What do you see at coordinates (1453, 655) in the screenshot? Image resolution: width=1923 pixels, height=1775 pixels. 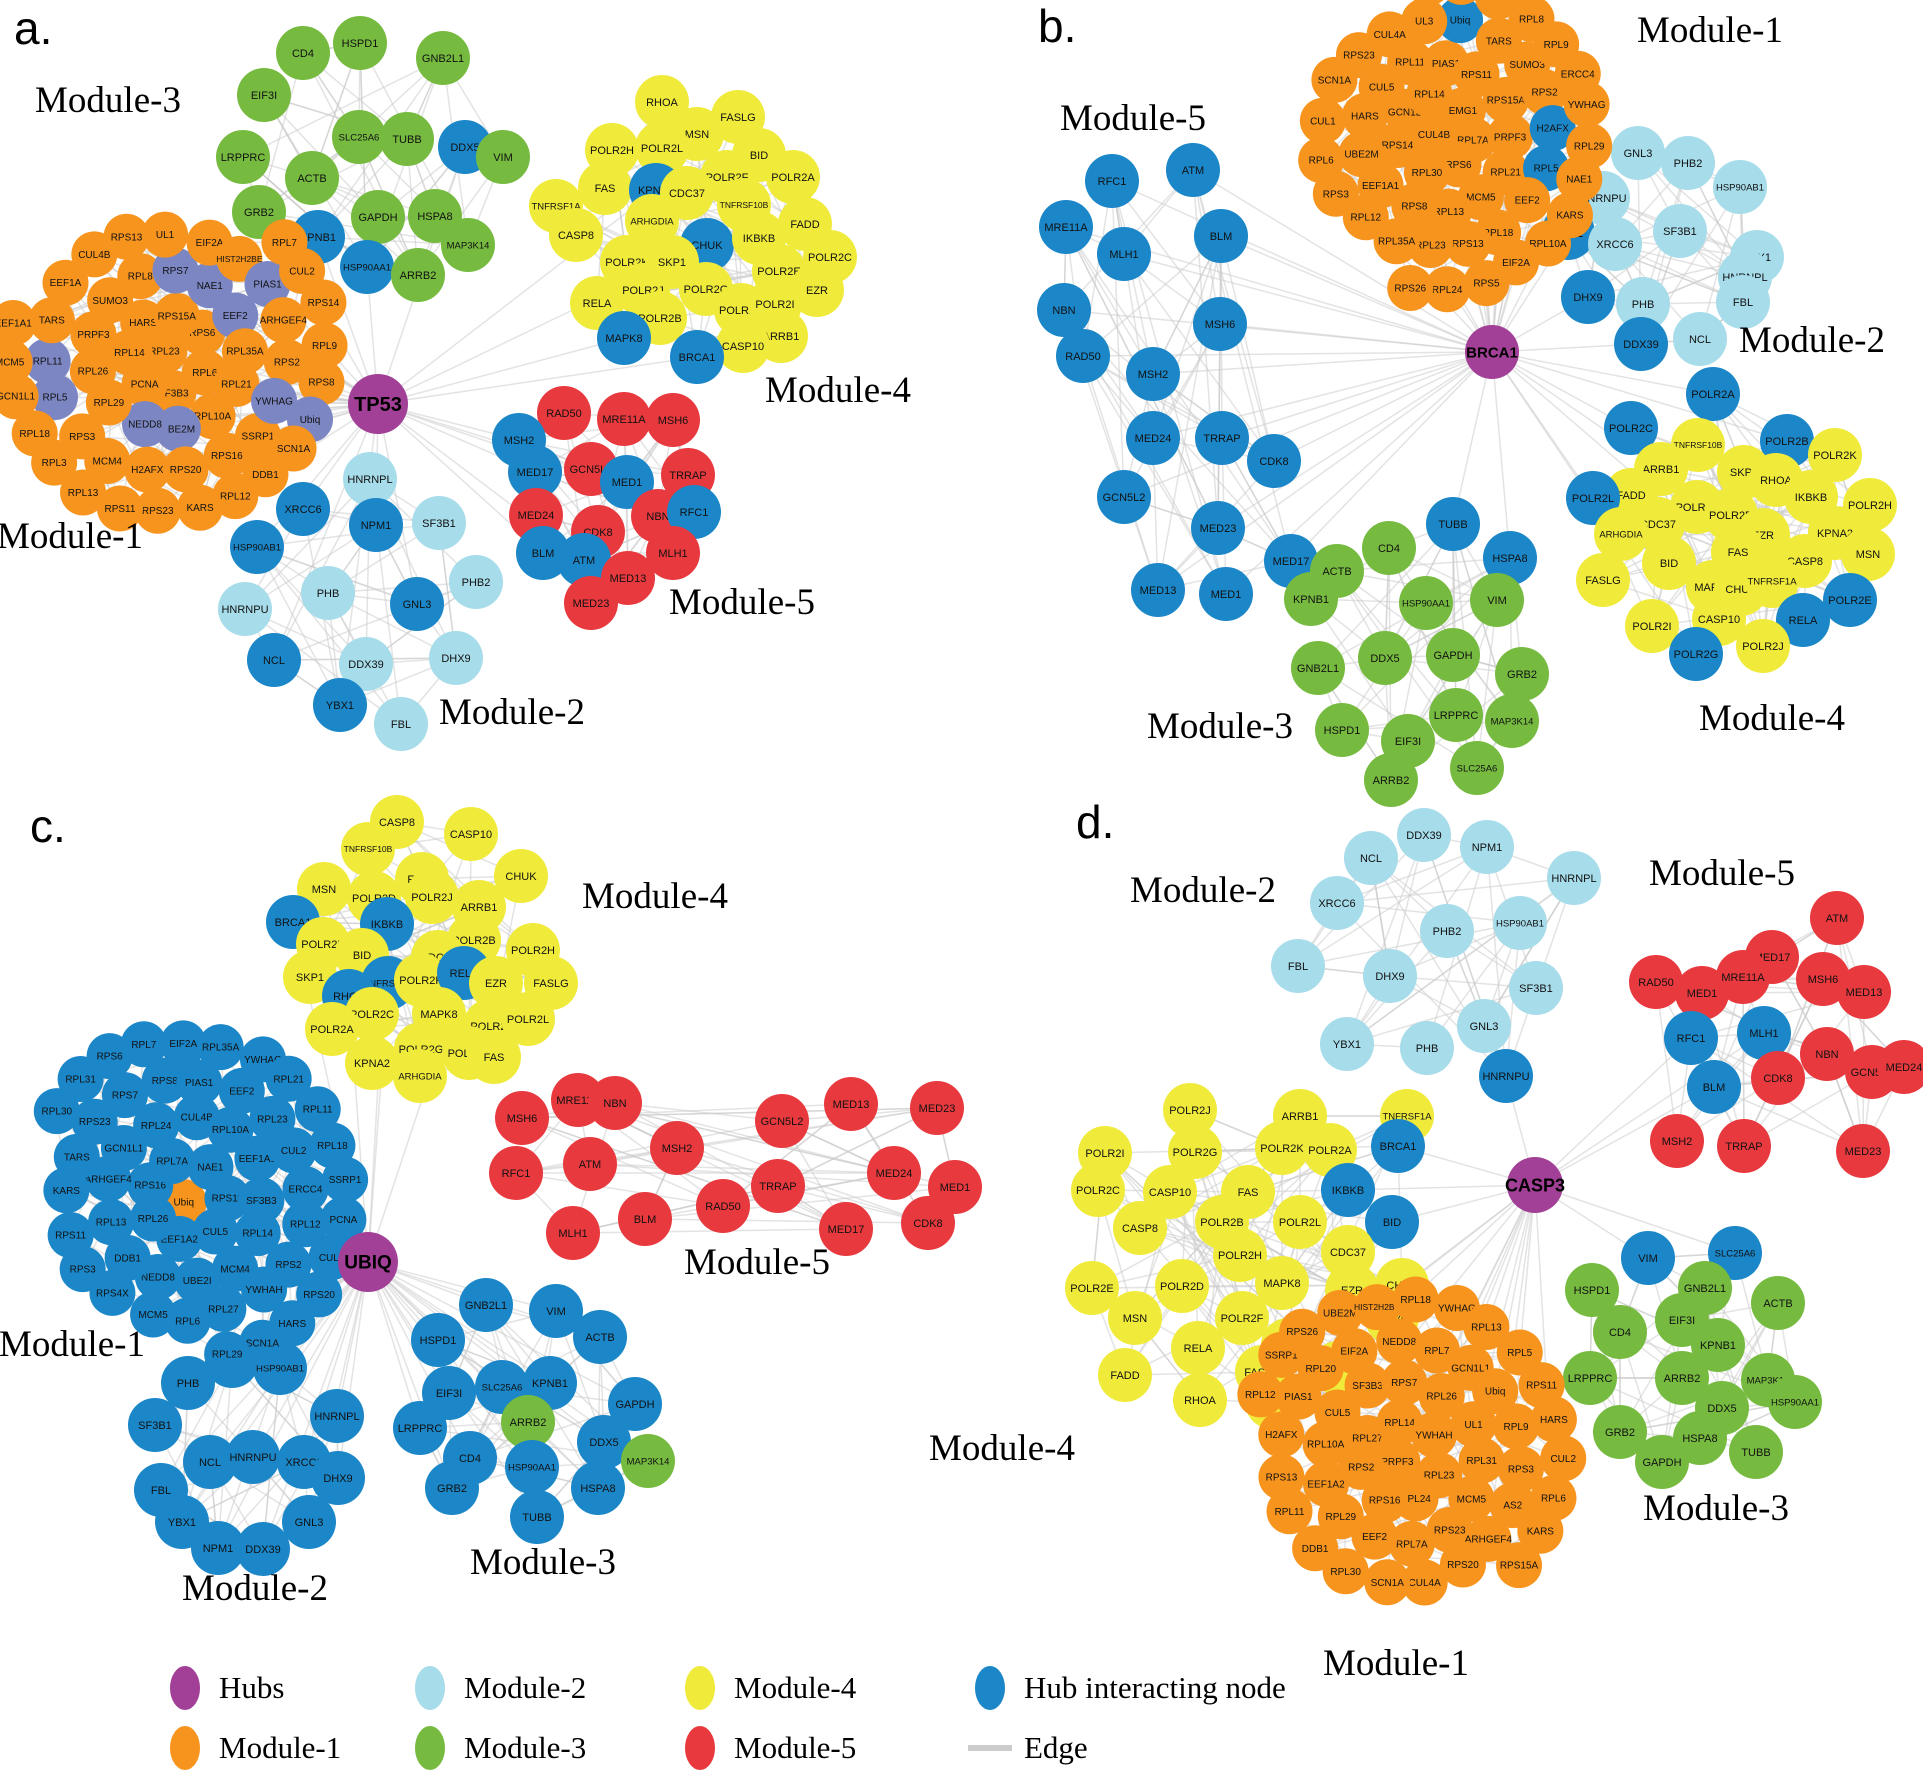 I see `node-GAPDH` at bounding box center [1453, 655].